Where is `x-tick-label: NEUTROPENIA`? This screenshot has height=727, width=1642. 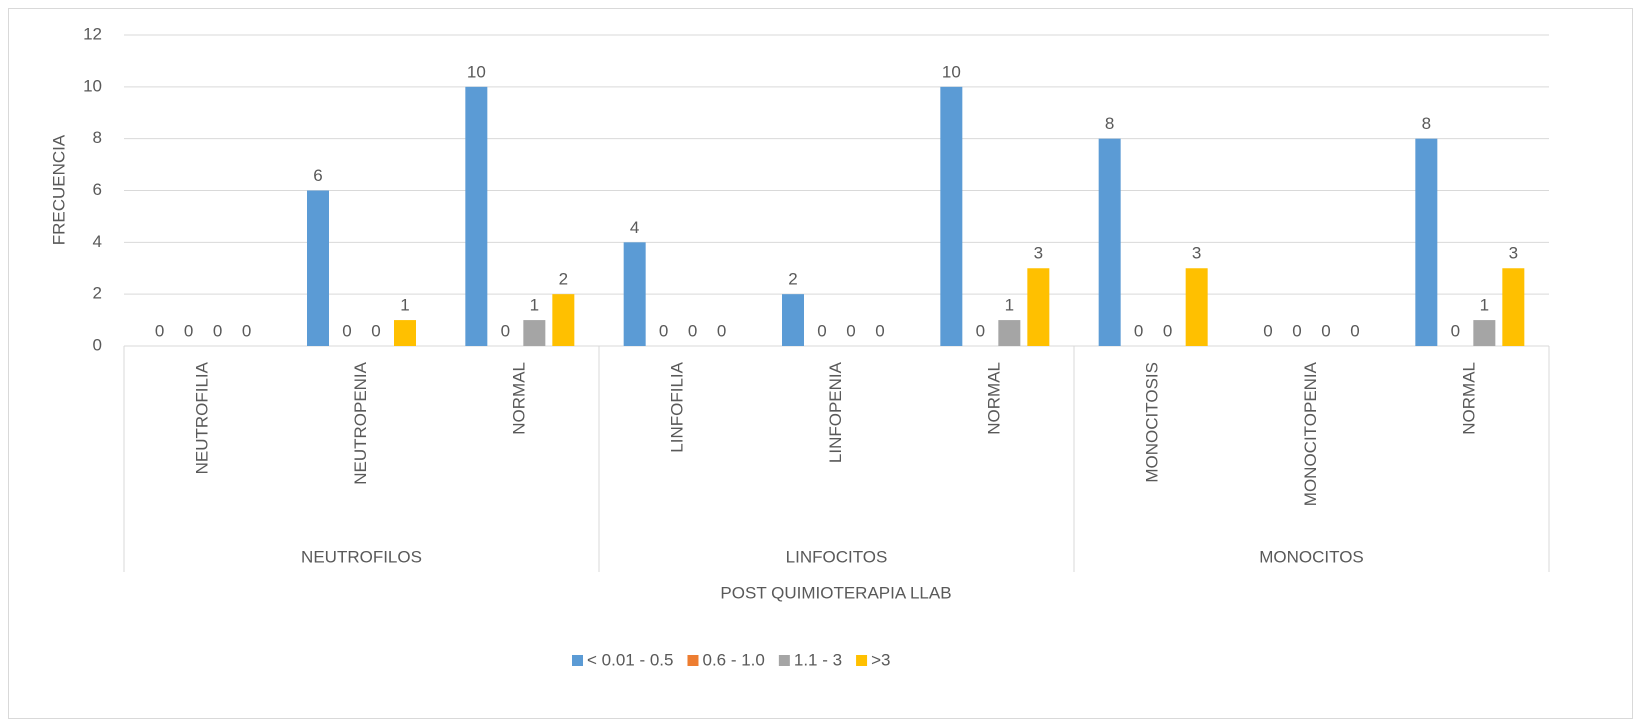 x-tick-label: NEUTROPENIA is located at coordinates (360, 422).